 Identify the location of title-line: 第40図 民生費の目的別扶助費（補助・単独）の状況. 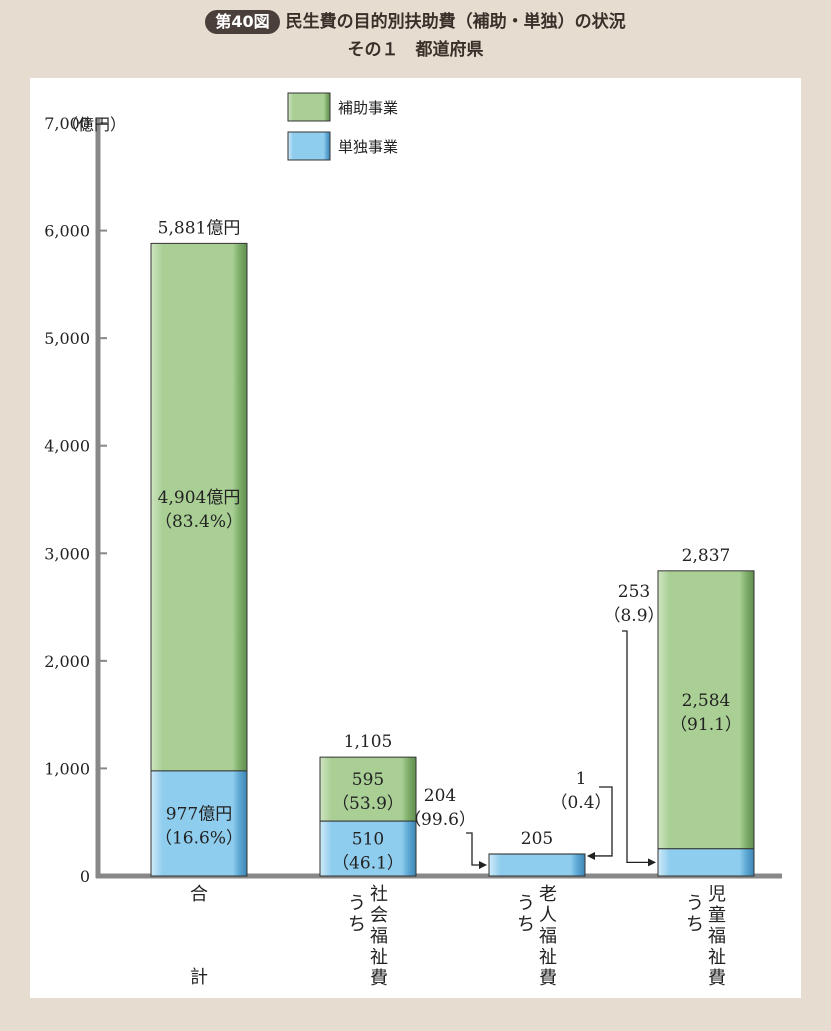
(415, 22).